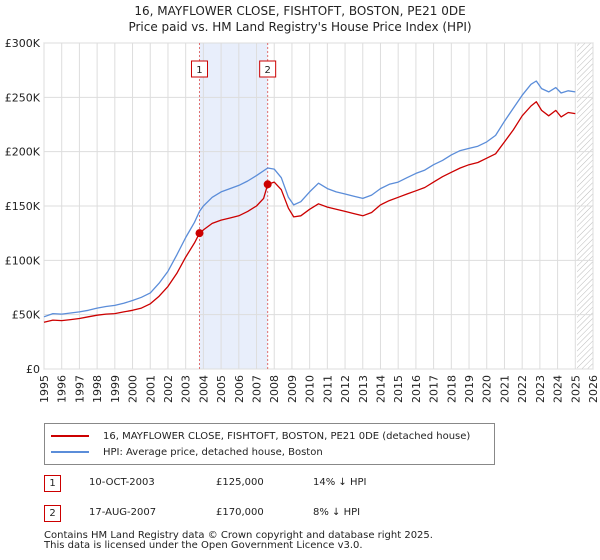 This screenshot has height=560, width=600. What do you see at coordinates (23, 260) in the screenshot?
I see `y-tick-label: £100K` at bounding box center [23, 260].